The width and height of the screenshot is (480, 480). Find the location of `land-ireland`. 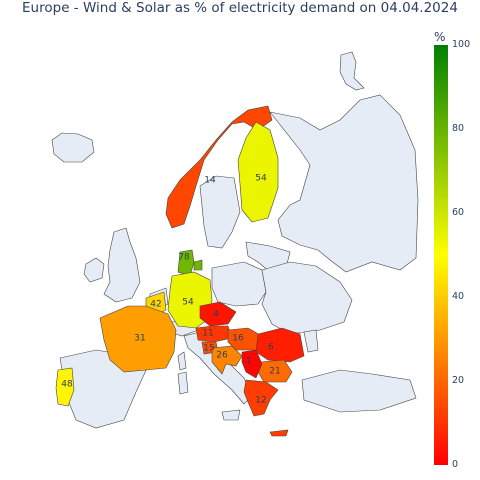

land-ireland is located at coordinates (94, 270).